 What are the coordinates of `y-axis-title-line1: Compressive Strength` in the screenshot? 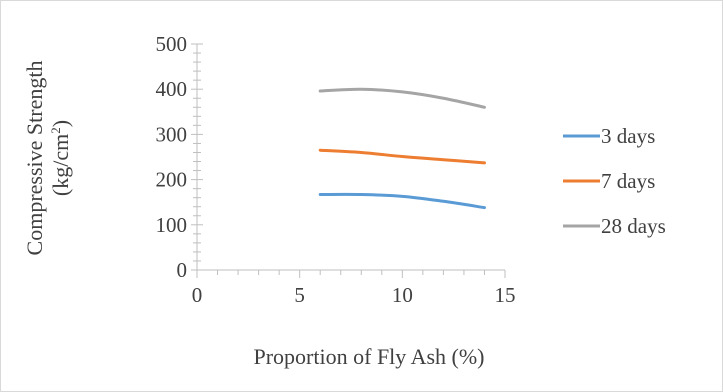 It's located at (34, 158).